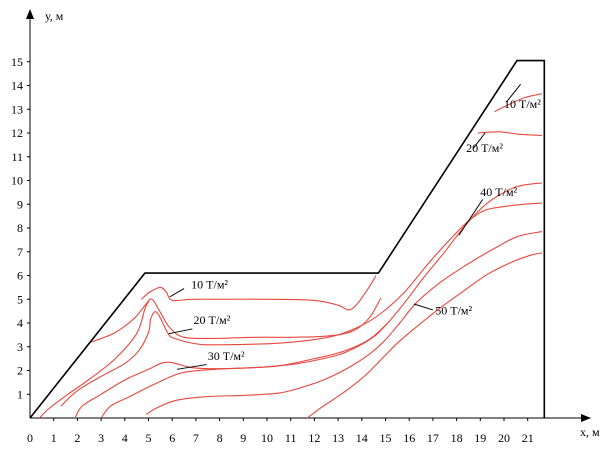  Describe the element at coordinates (17, 133) in the screenshot. I see `y-tick-label: 12` at that location.